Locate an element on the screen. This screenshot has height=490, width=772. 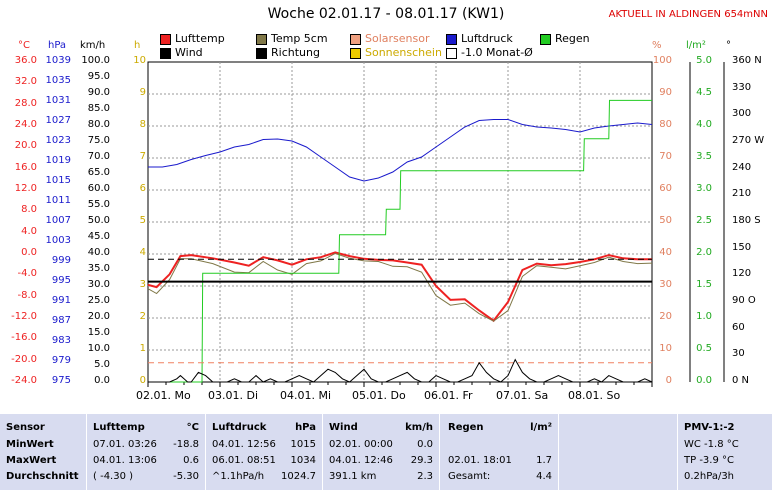
rain-header: Regen is located at coordinates (466, 427).